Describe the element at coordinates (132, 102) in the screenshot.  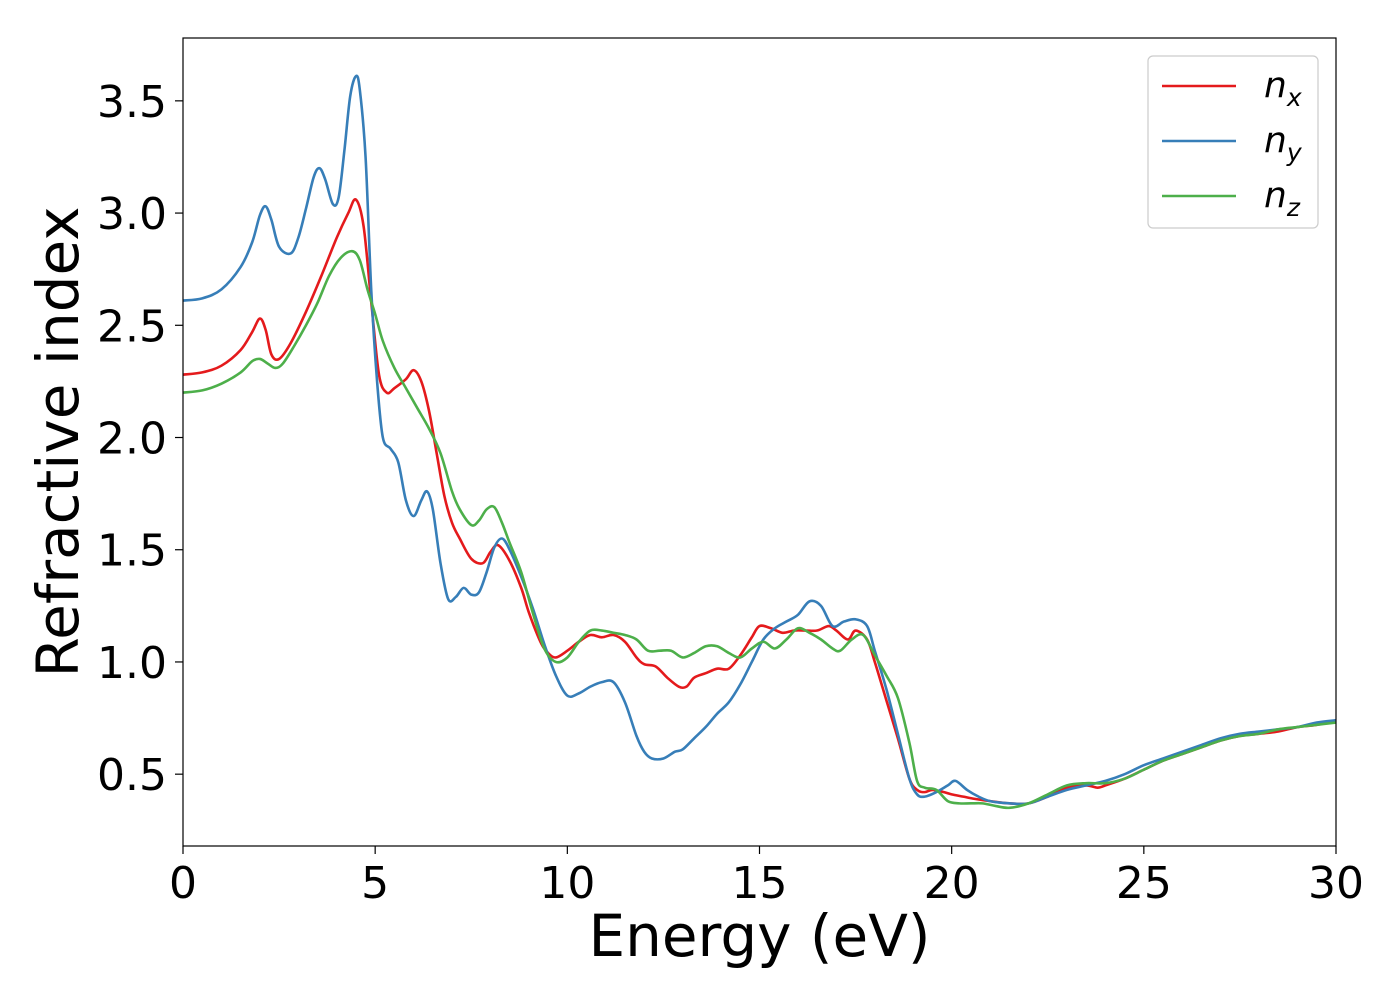
I see `y-tick-label: 3.5` at that location.